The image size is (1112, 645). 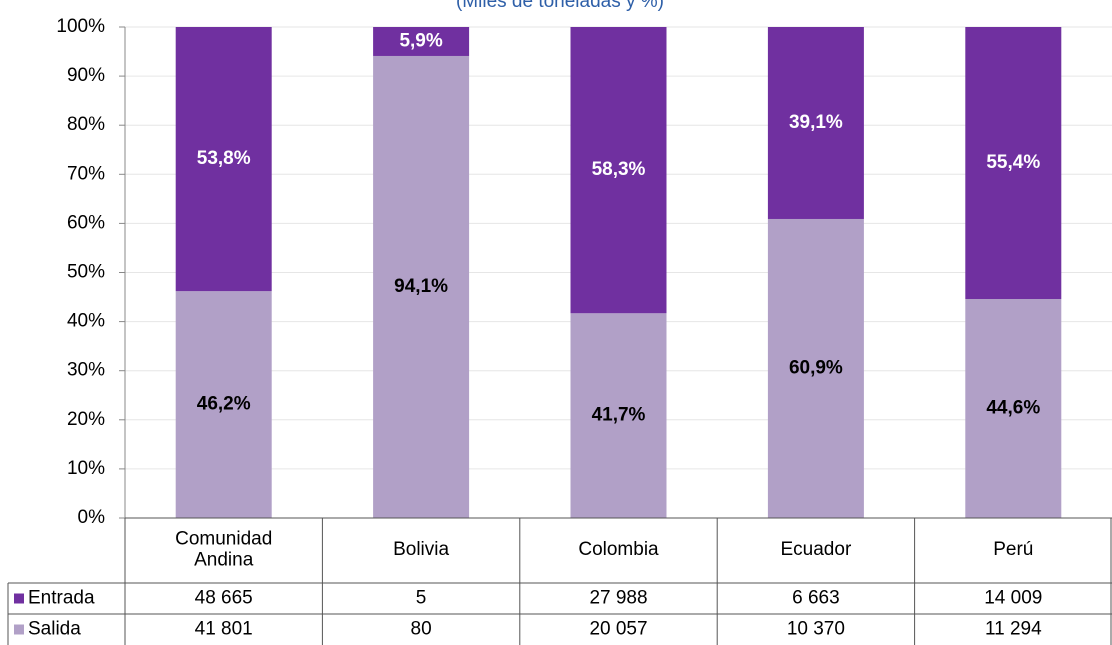 I want to click on chart-subtitle: (Miles de toneladas y %), so click(x=560, y=6).